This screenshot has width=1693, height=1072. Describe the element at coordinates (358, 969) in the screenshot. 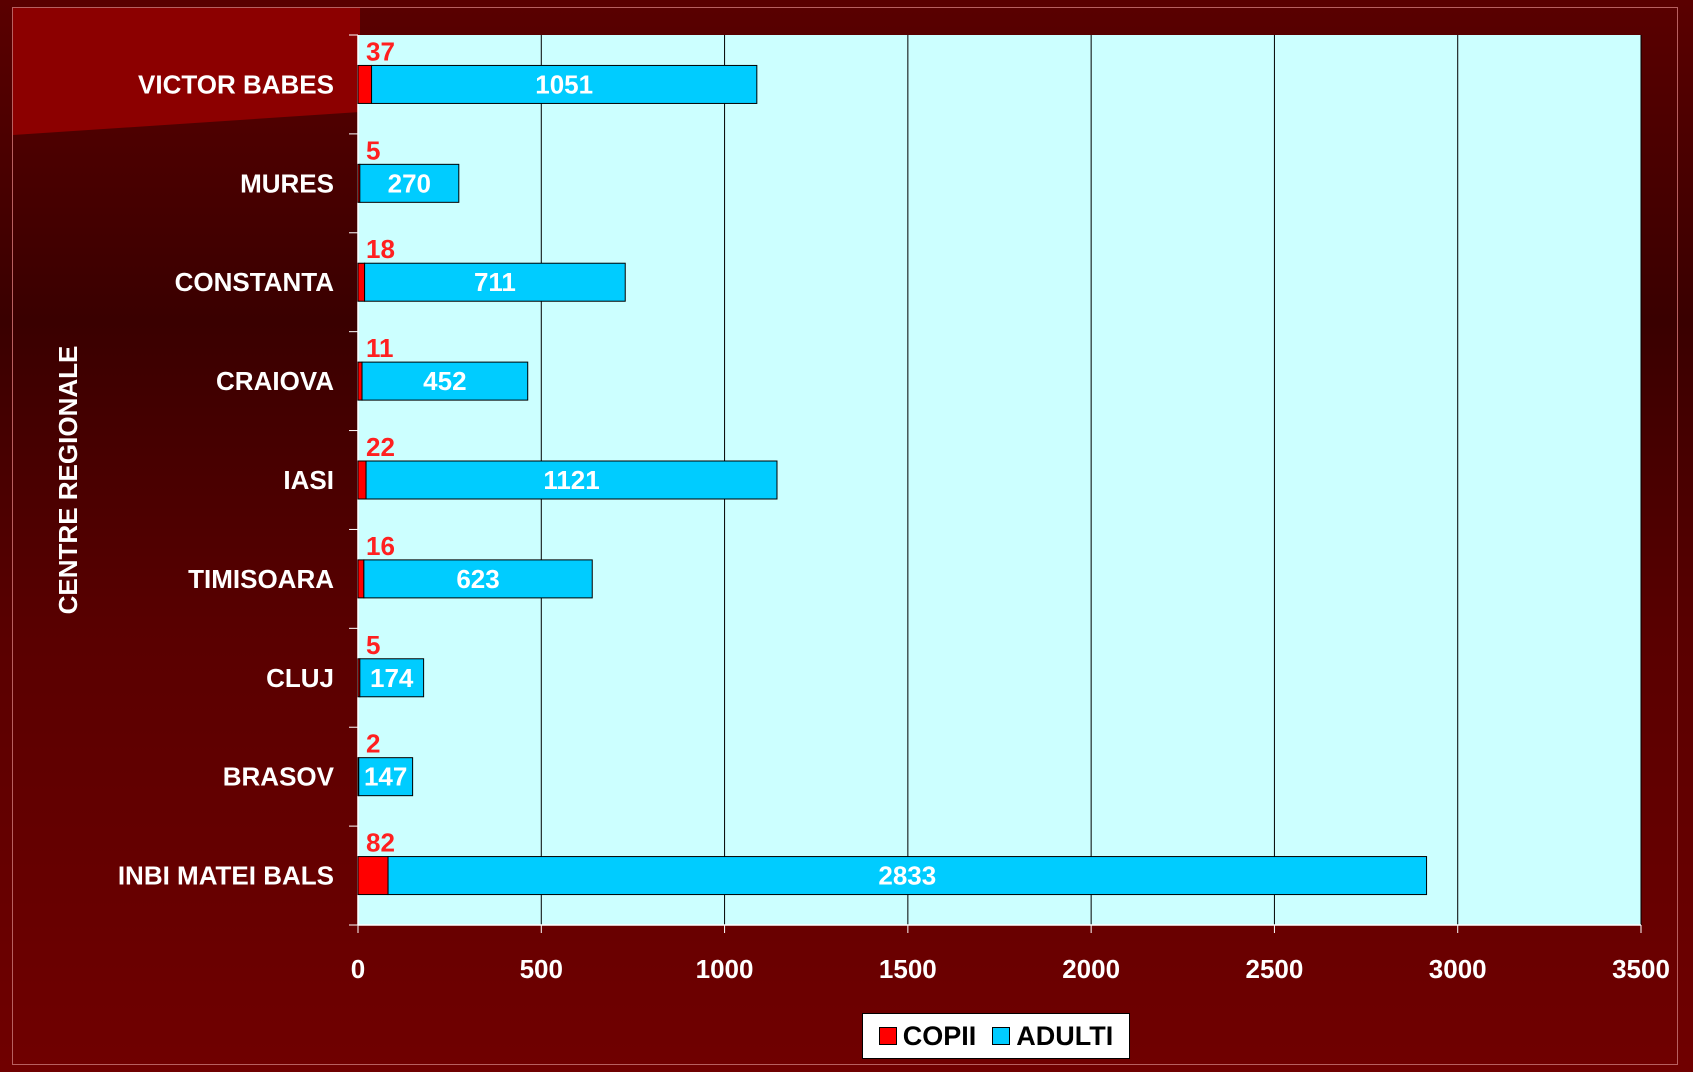

I see `x-tick-label: 0` at that location.